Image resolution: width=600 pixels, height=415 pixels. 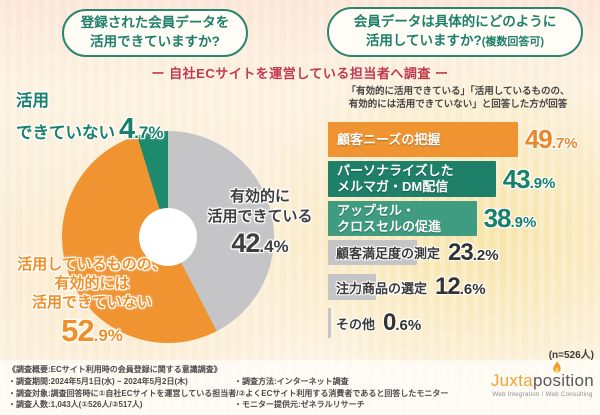 I want to click on pie-label-not-used-line1: 活用, so click(x=32, y=101).